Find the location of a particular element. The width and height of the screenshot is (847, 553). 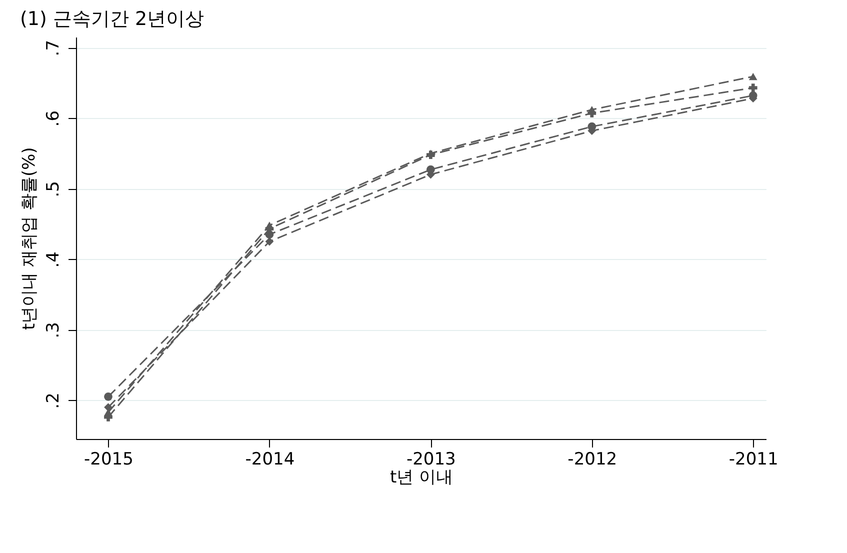

y-tick-label: .3 is located at coordinates (54, 330).